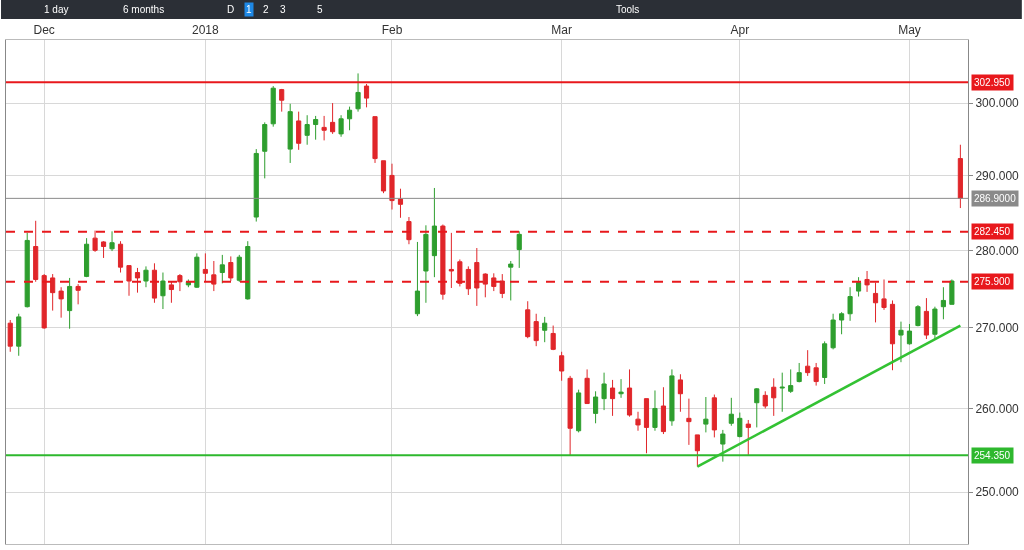 The width and height of the screenshot is (1024, 550). Describe the element at coordinates (997, 103) in the screenshot. I see `y-tick-label: 300.000` at that location.